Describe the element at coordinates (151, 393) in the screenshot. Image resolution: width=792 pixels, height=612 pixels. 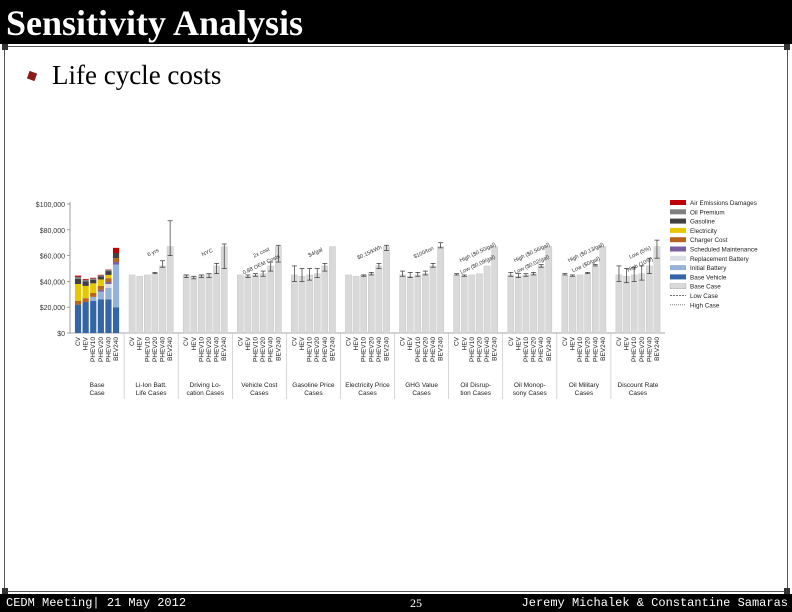
I see `group-label-line2: Life Cases` at that location.